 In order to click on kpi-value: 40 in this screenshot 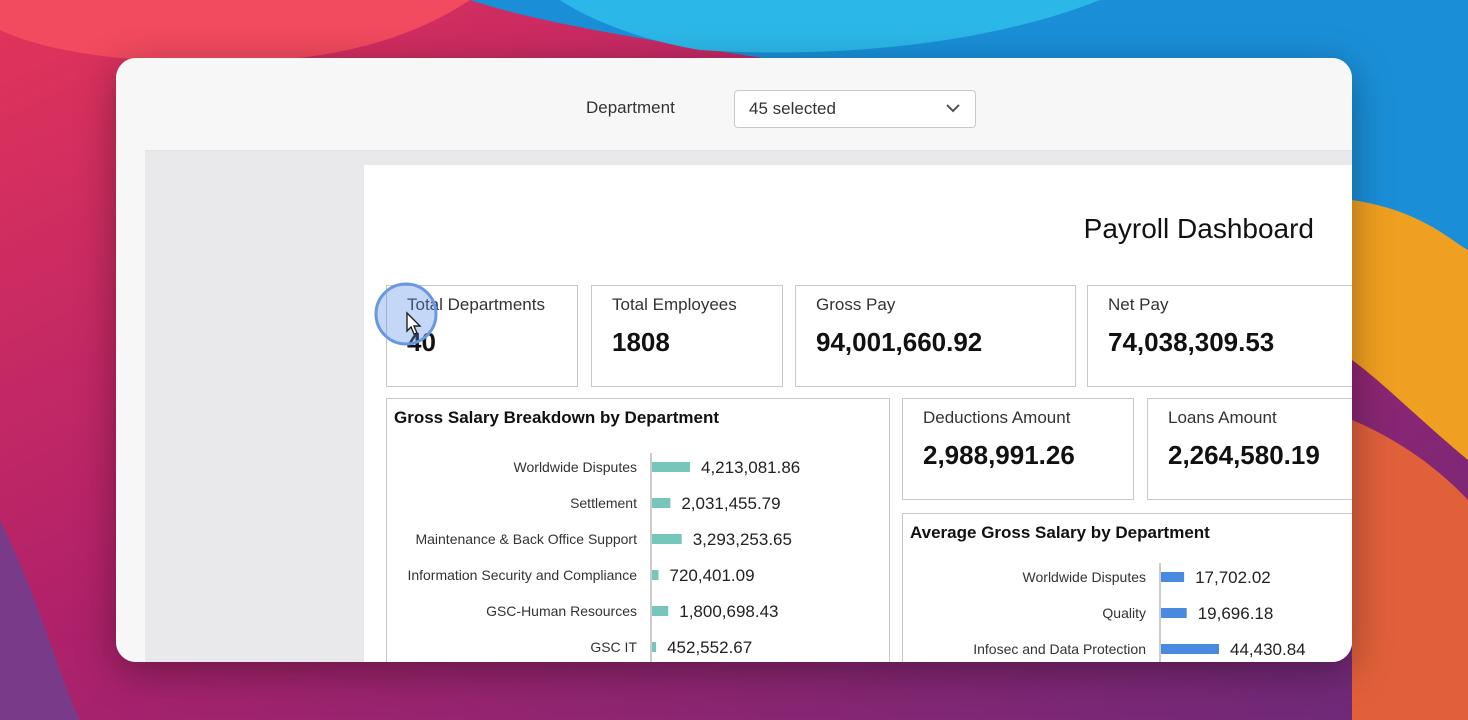, I will do `click(421, 342)`.